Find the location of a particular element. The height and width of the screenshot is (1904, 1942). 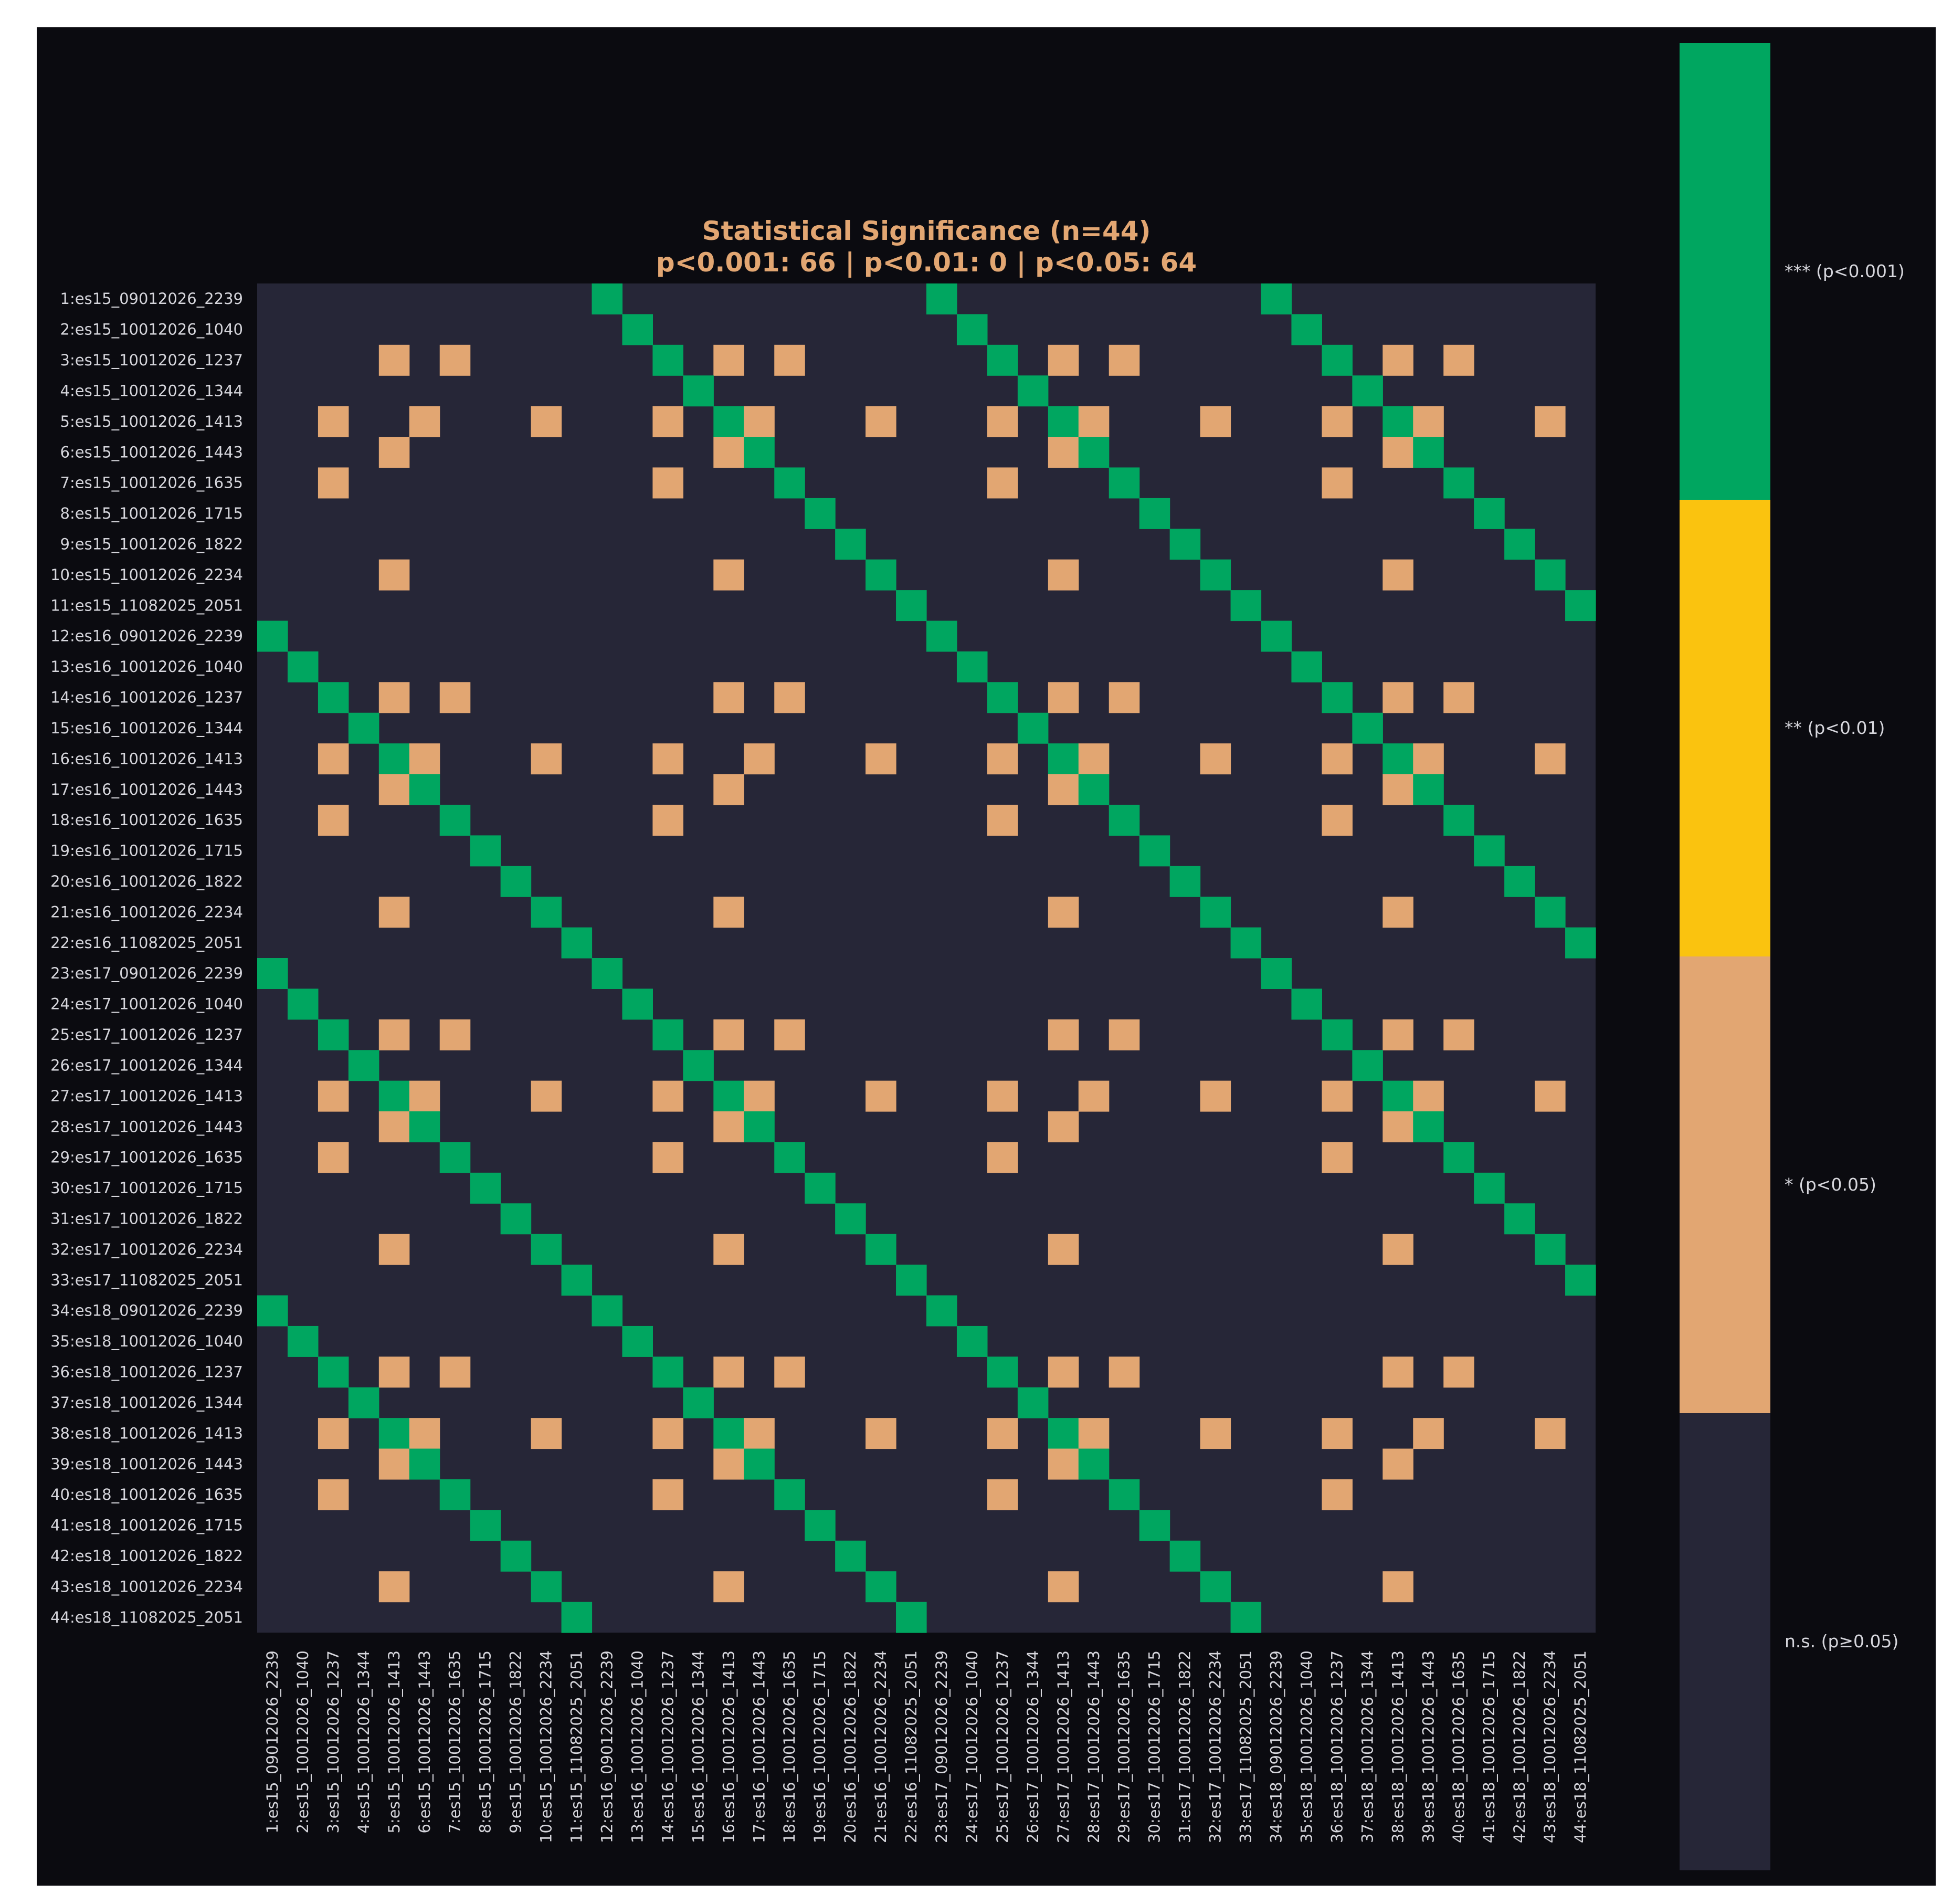

y-tick-label: 18:es16_10012026_1635 is located at coordinates (146, 820).